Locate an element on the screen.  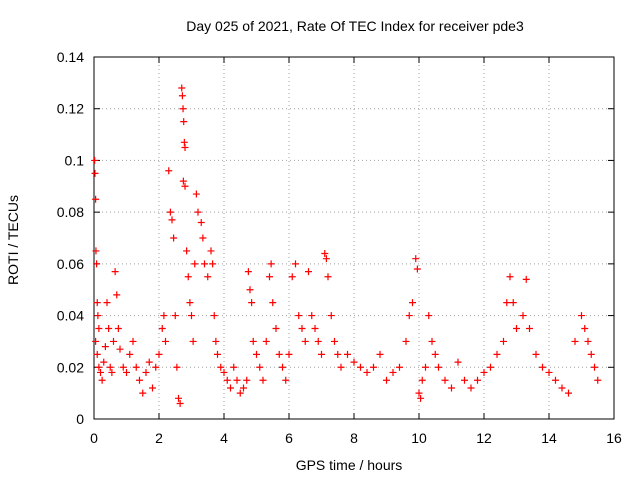
y-tick-label: 0.12 is located at coordinates (70, 109).